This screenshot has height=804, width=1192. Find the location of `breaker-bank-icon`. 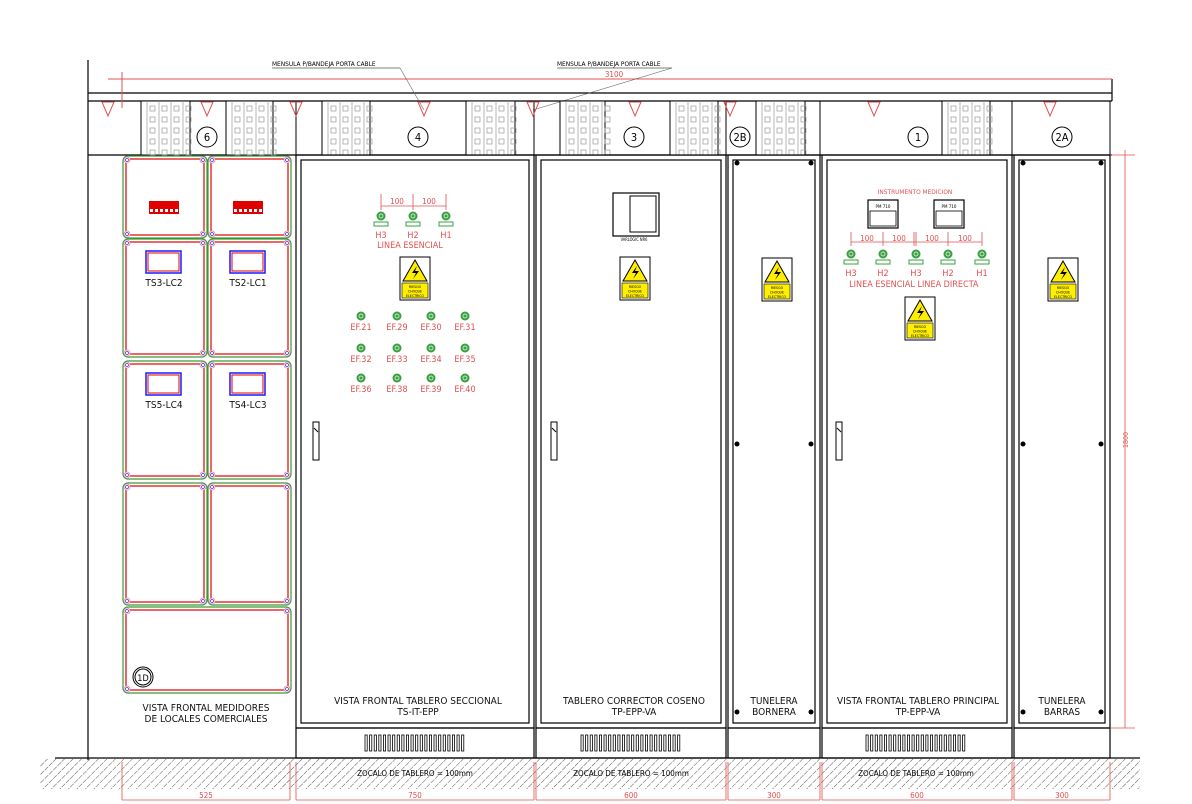

breaker-bank-icon is located at coordinates (248, 207).